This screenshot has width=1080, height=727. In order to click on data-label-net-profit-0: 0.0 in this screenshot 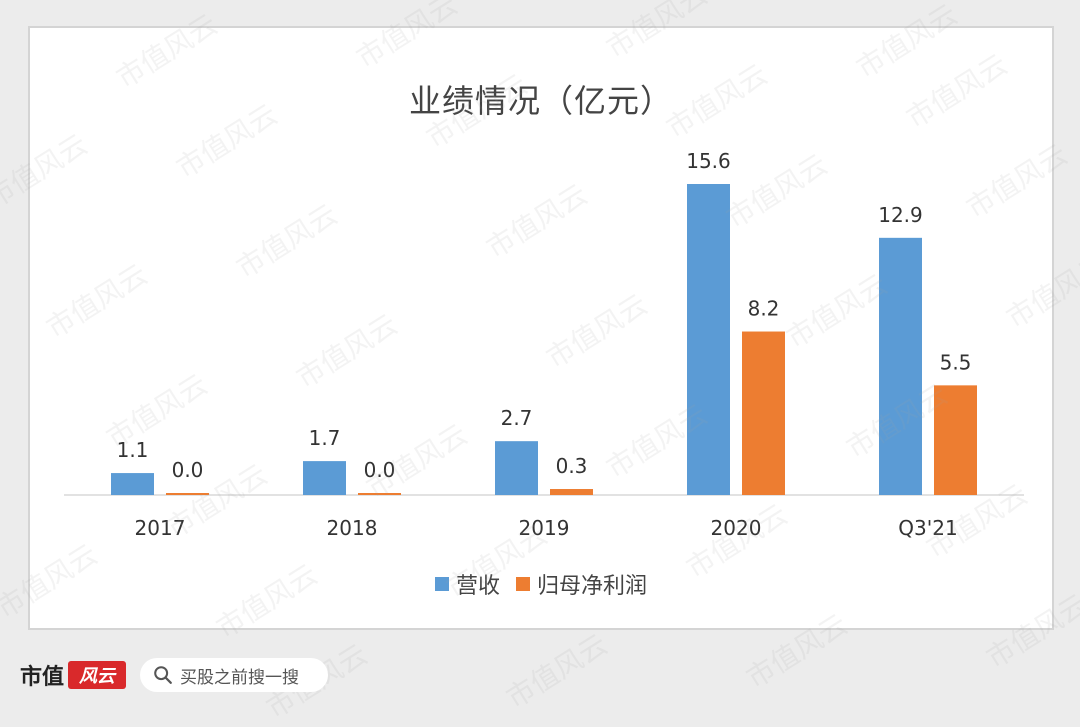, I will do `click(188, 470)`.